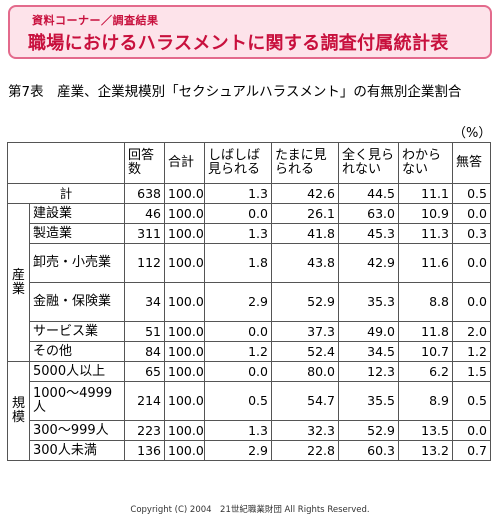 The image size is (500, 522). Describe the element at coordinates (77, 263) in the screenshot. I see `row-label: 卸売・小売業` at that location.